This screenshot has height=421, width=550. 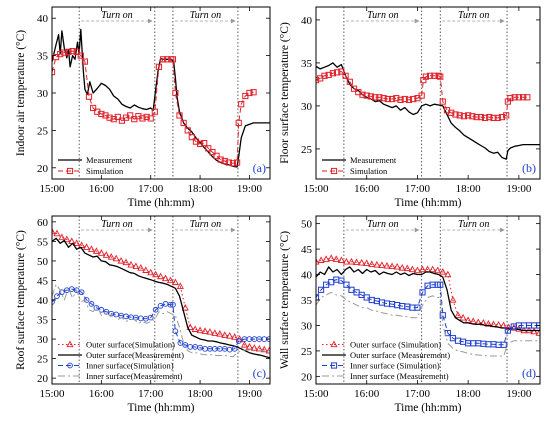 I want to click on y-tick-label: 30, so click(x=43, y=340).